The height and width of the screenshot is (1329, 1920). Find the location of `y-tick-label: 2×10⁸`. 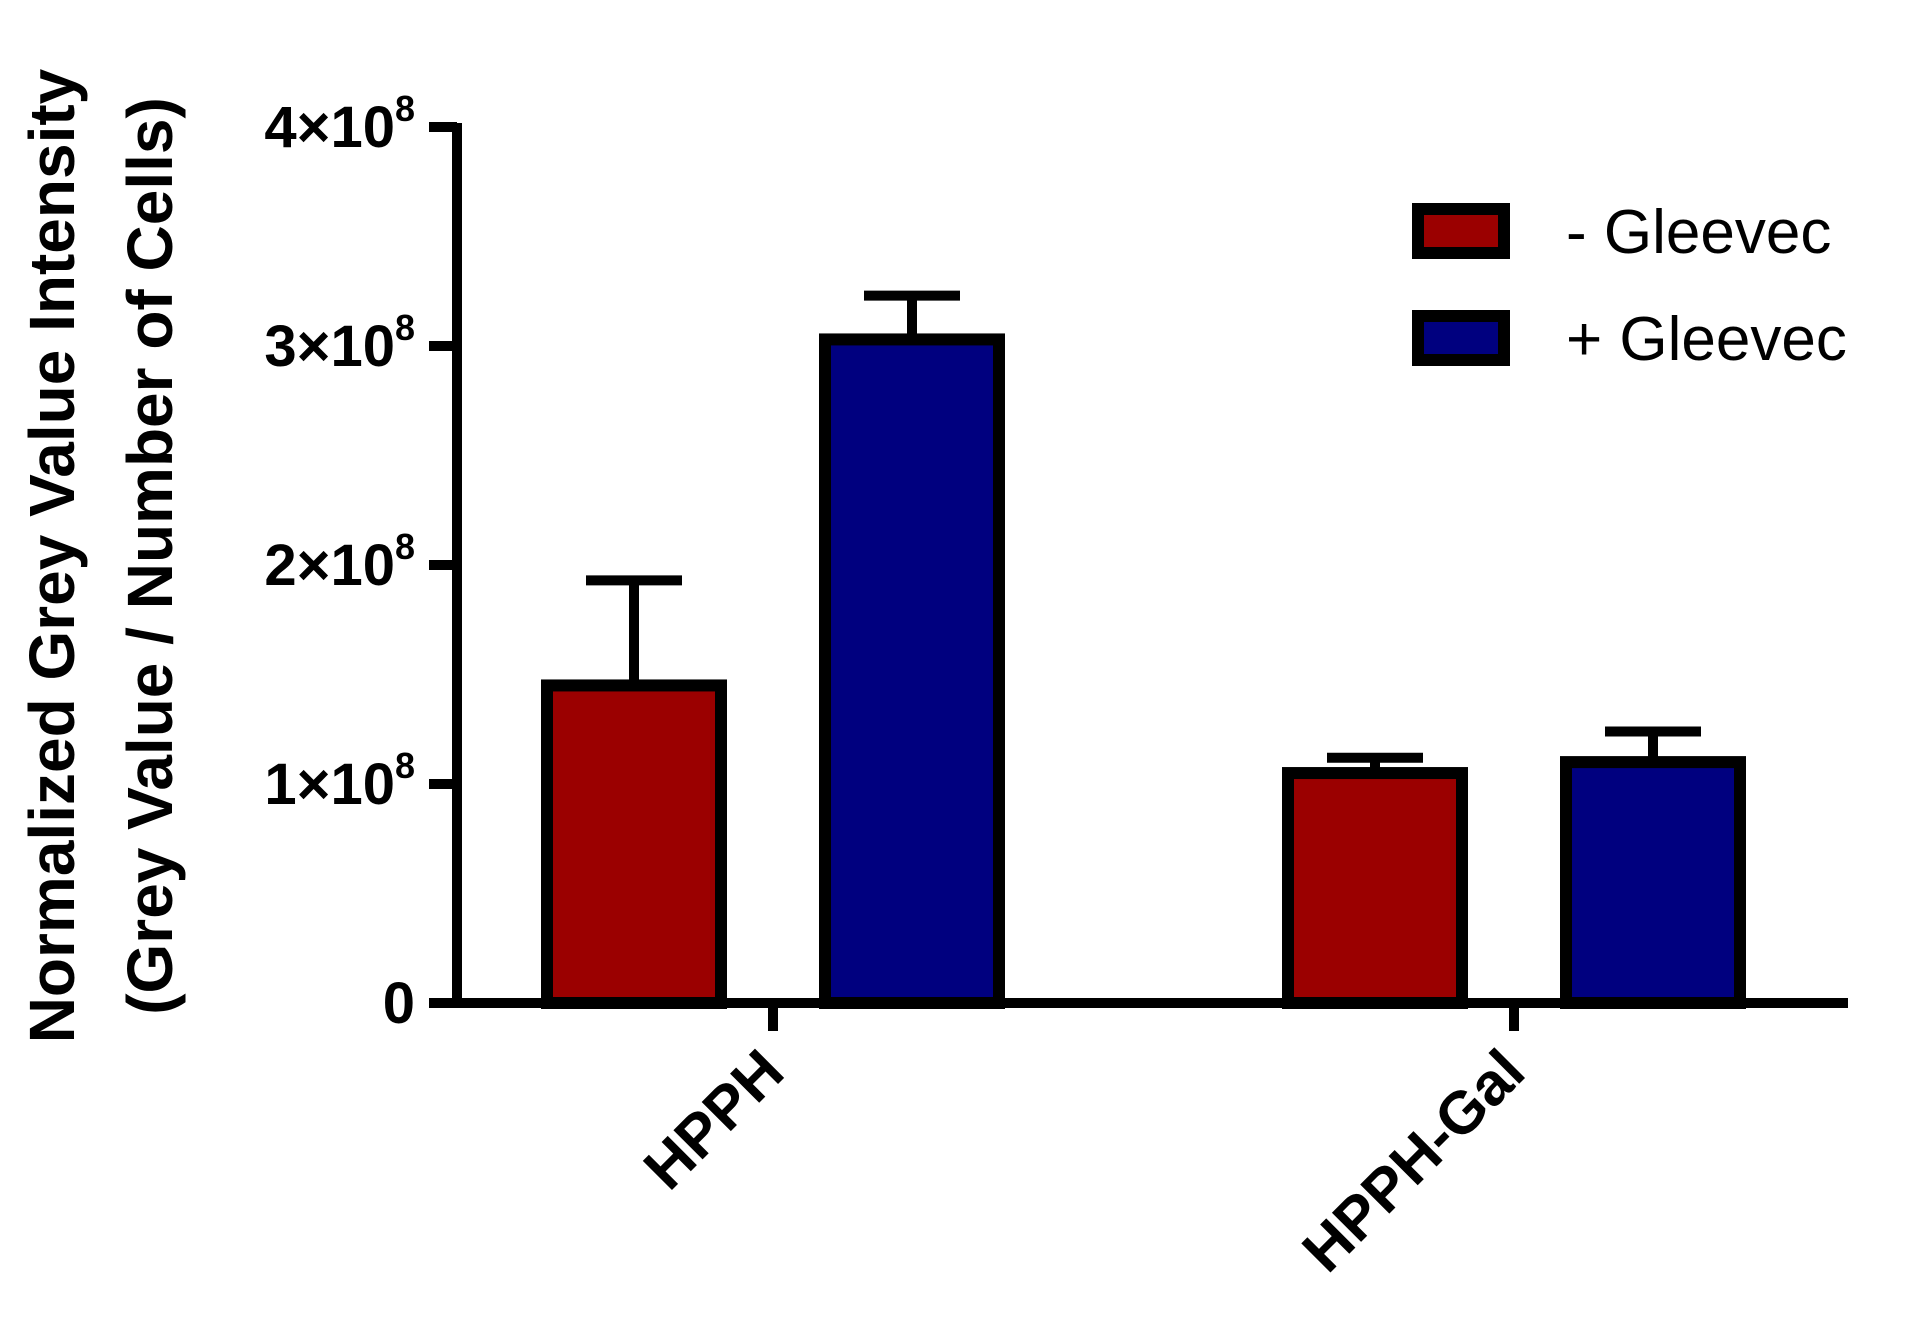

y-tick-label: 2×10⁸ is located at coordinates (339, 562).